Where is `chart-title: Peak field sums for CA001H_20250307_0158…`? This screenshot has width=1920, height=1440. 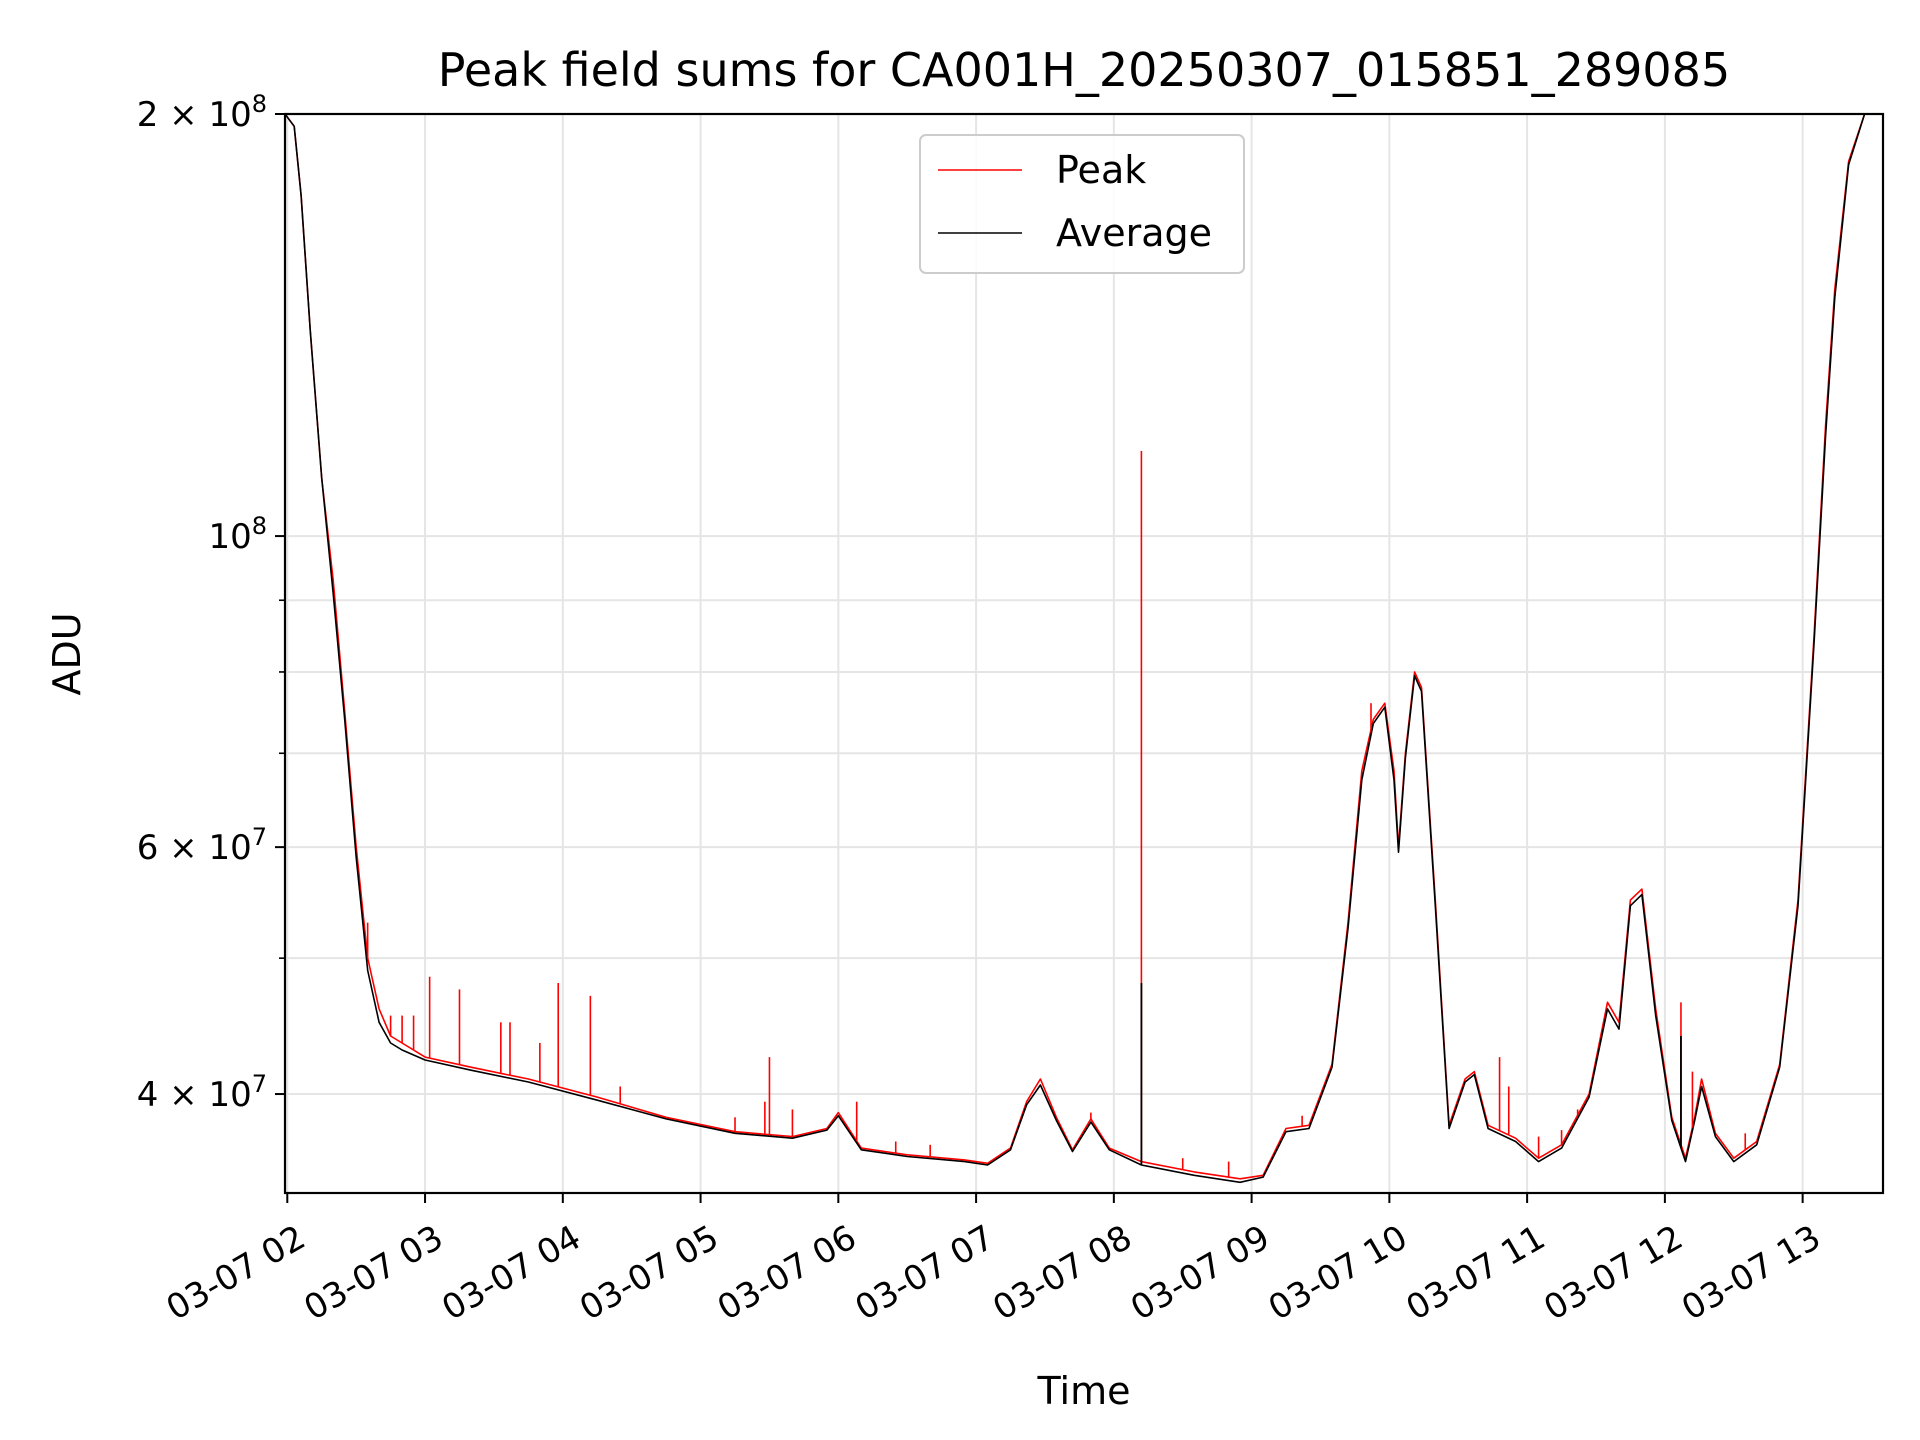
chart-title: Peak field sums for CA001H_20250307_0158… is located at coordinates (1084, 70).